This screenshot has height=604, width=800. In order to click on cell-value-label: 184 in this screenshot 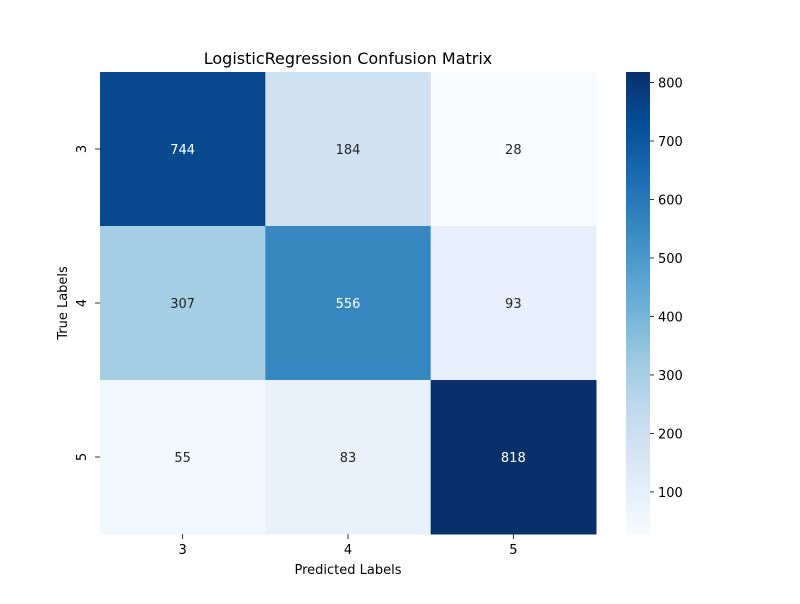, I will do `click(348, 150)`.